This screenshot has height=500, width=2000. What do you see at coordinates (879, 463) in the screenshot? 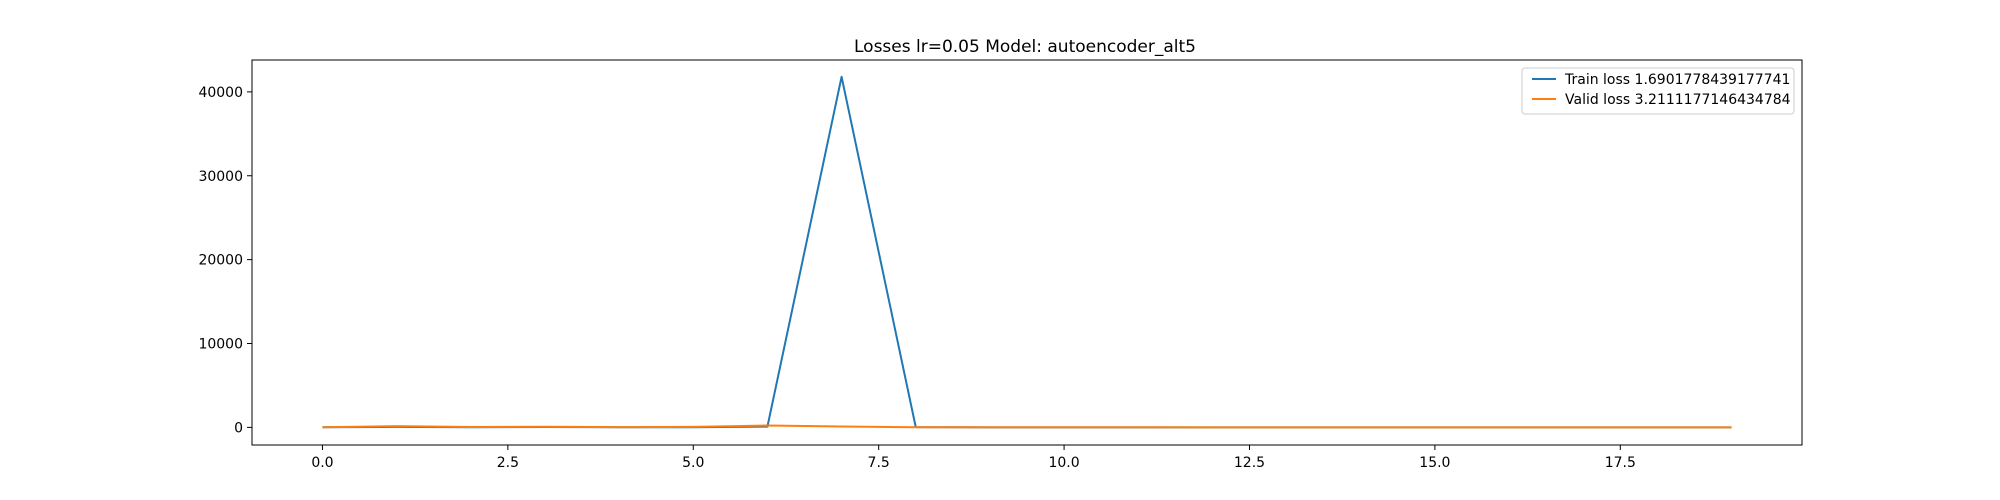
I see `x-tick-label: 7.5` at bounding box center [879, 463].